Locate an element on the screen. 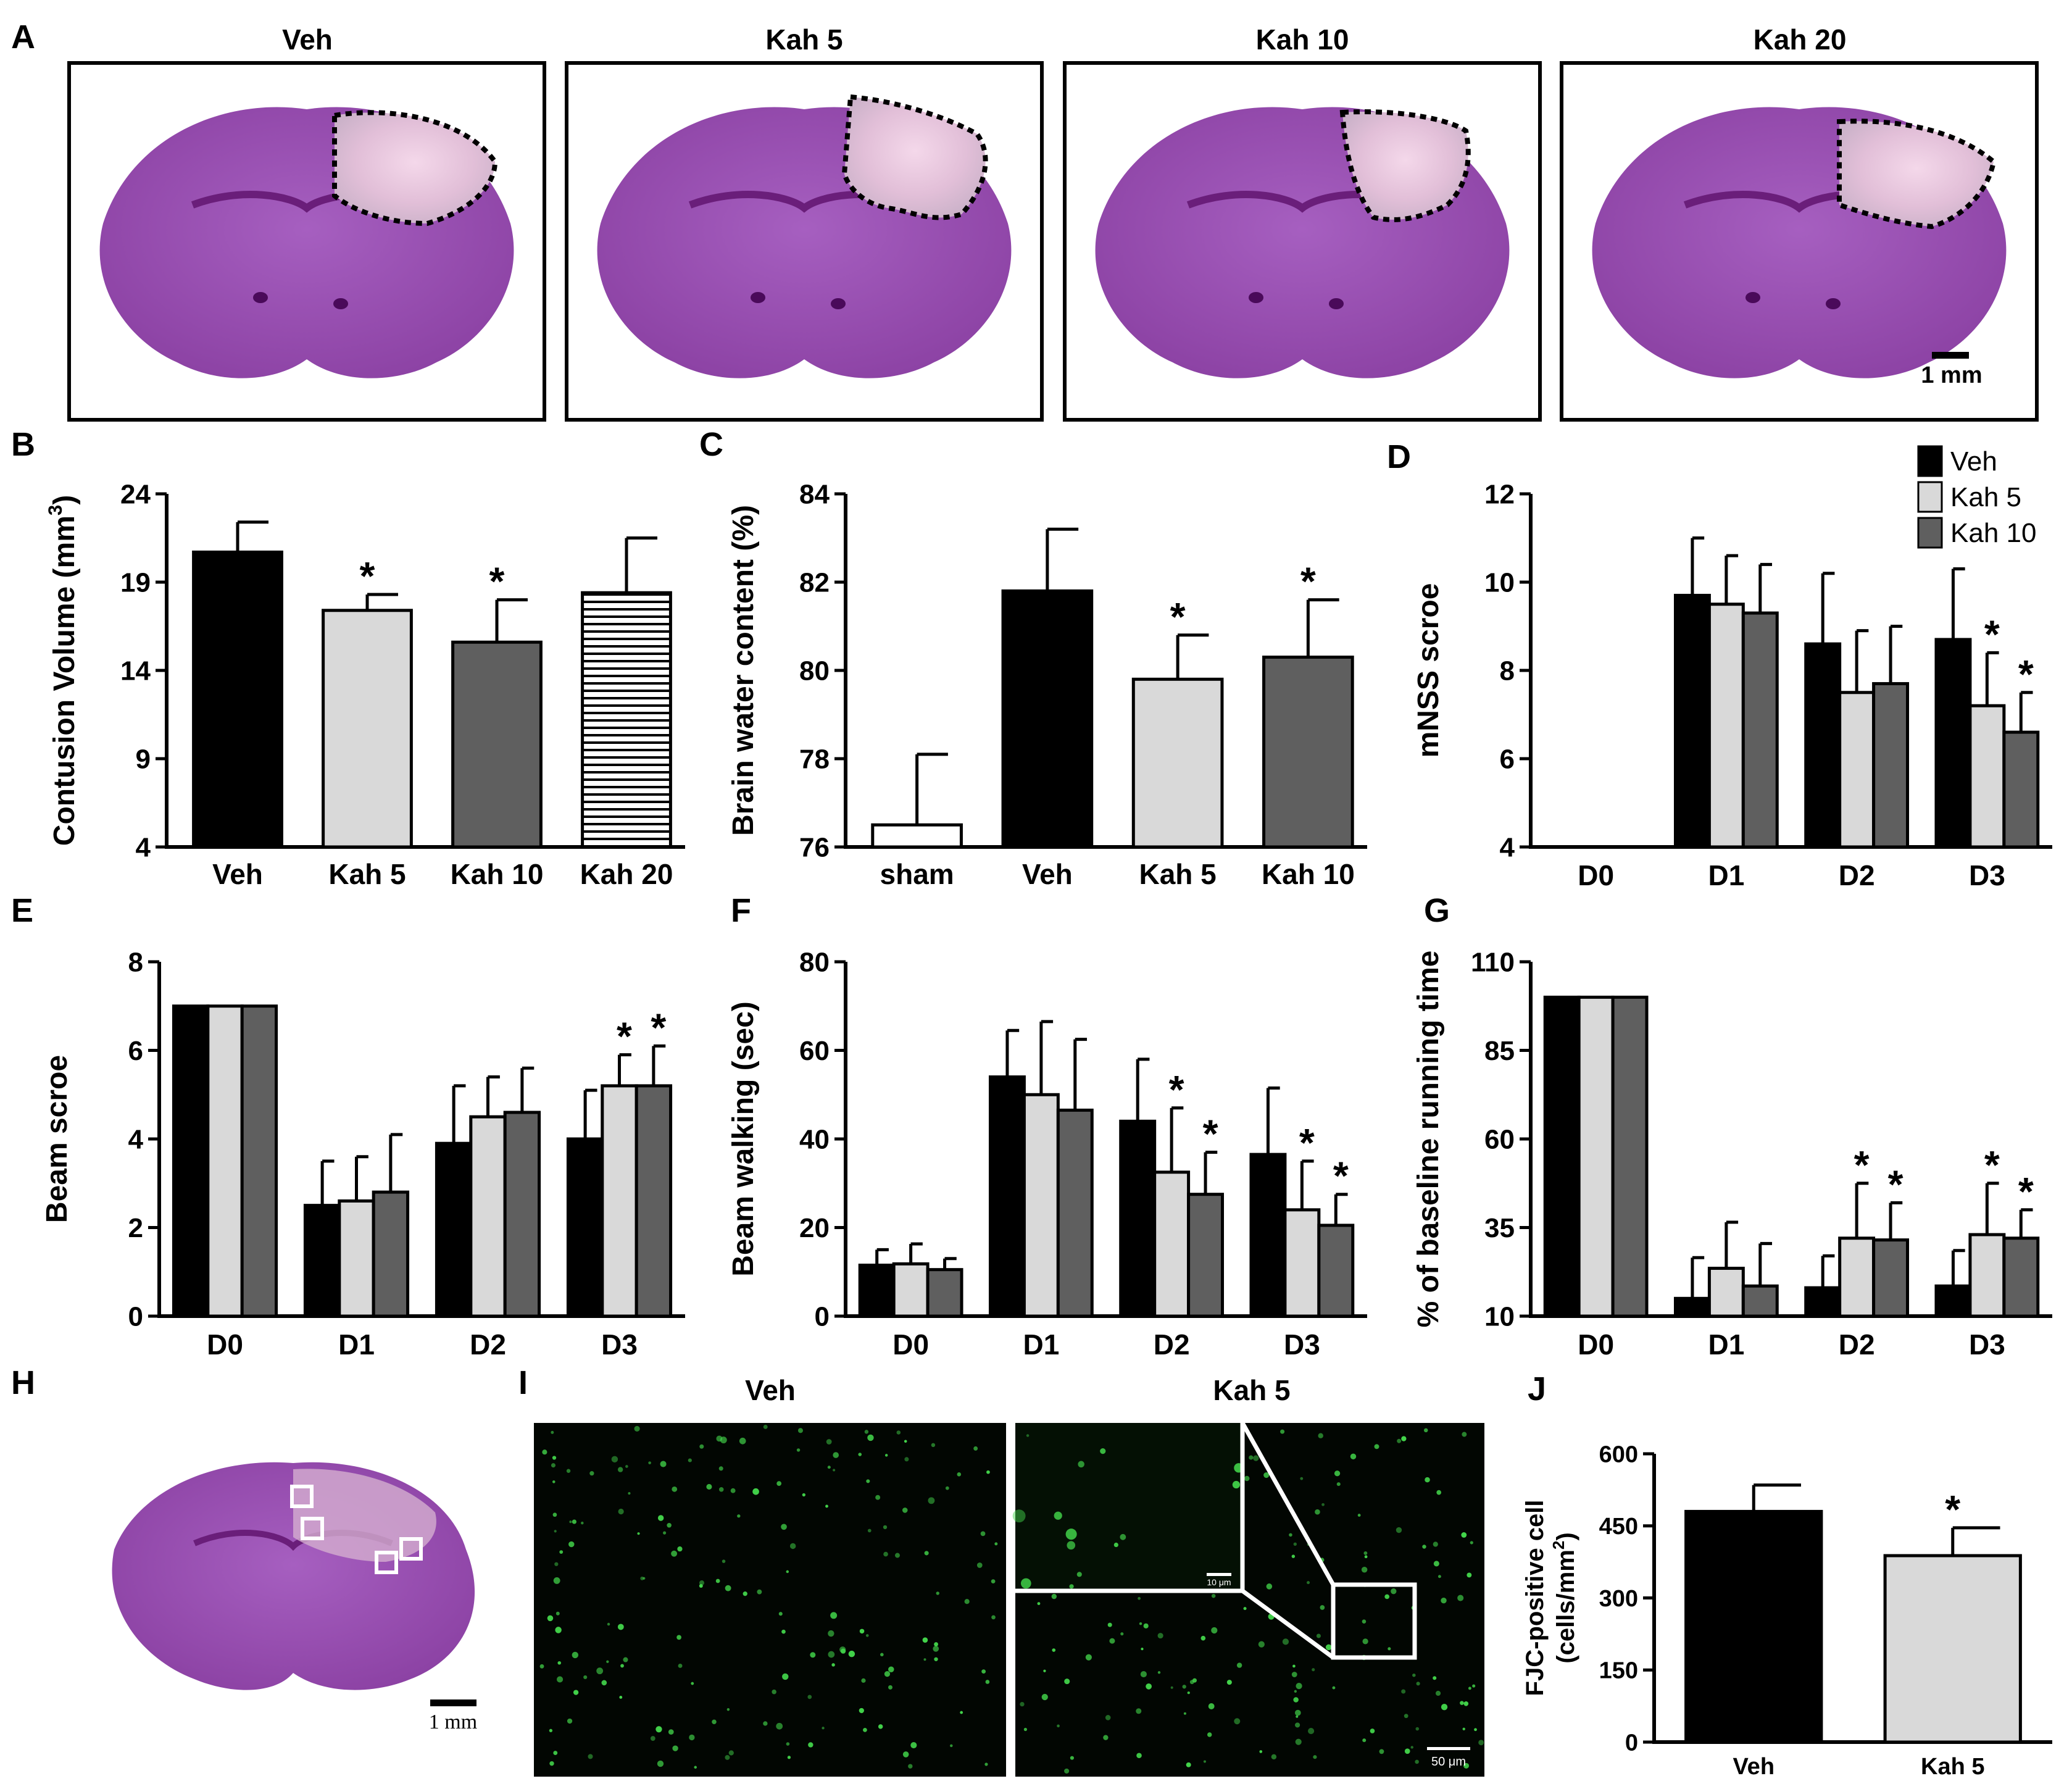  x-tick-label: D0 is located at coordinates (1596, 1344).